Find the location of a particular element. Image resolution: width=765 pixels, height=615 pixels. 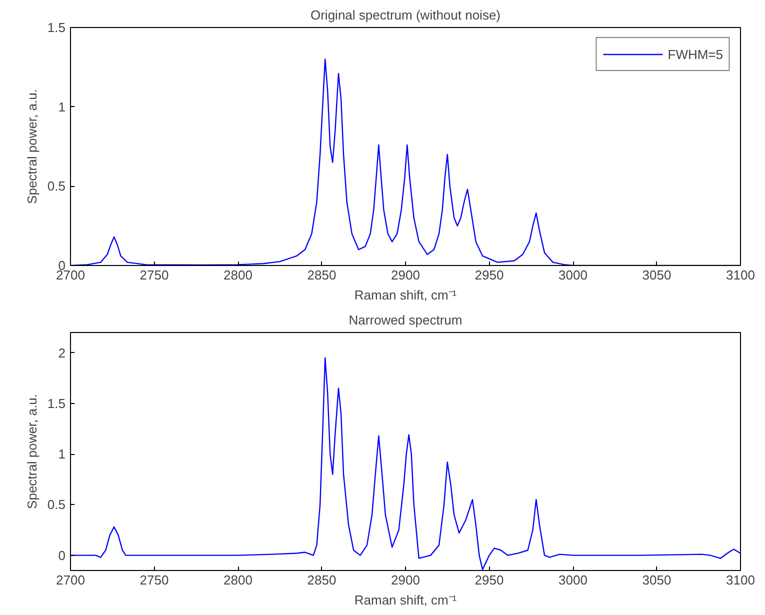

chart-title: Narrowed spectrum is located at coordinates (405, 320).